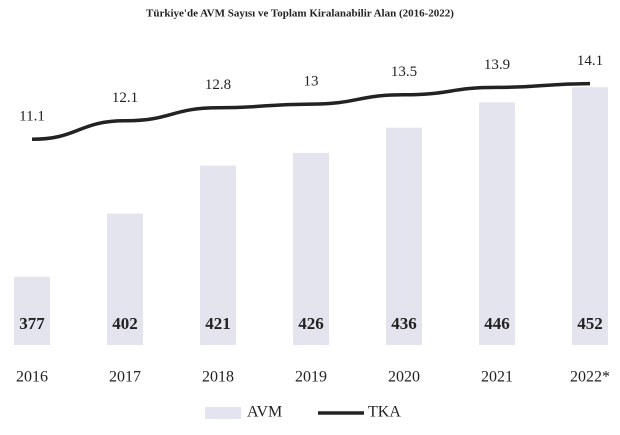 The height and width of the screenshot is (435, 620). I want to click on line, so click(311, 111).